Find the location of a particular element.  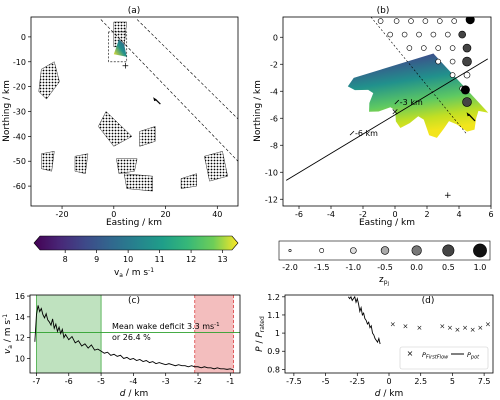

a-corridor-line is located at coordinates (187, 69).